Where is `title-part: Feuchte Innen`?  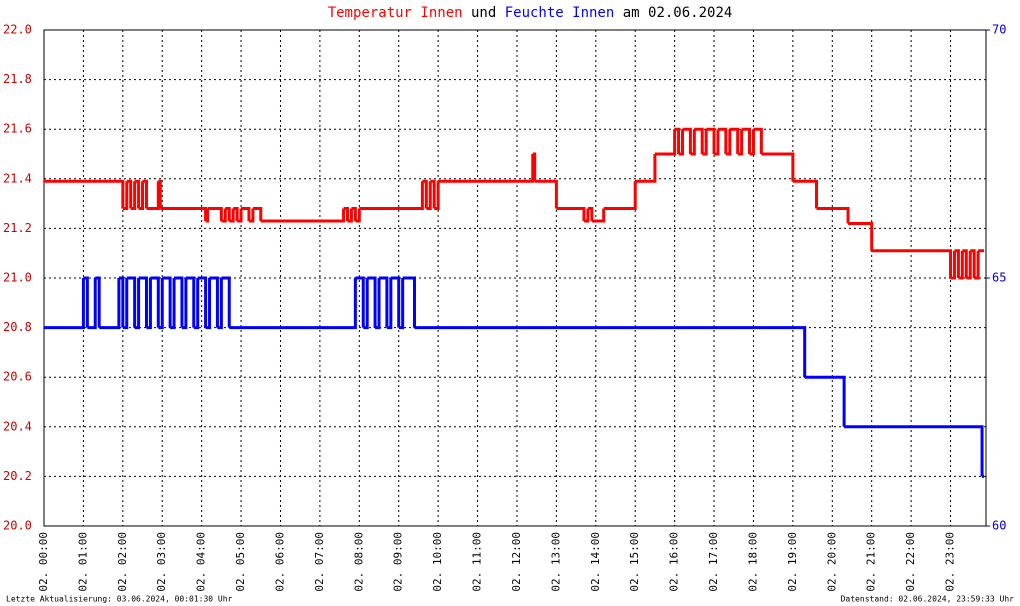 title-part: Feuchte Innen is located at coordinates (560, 13).